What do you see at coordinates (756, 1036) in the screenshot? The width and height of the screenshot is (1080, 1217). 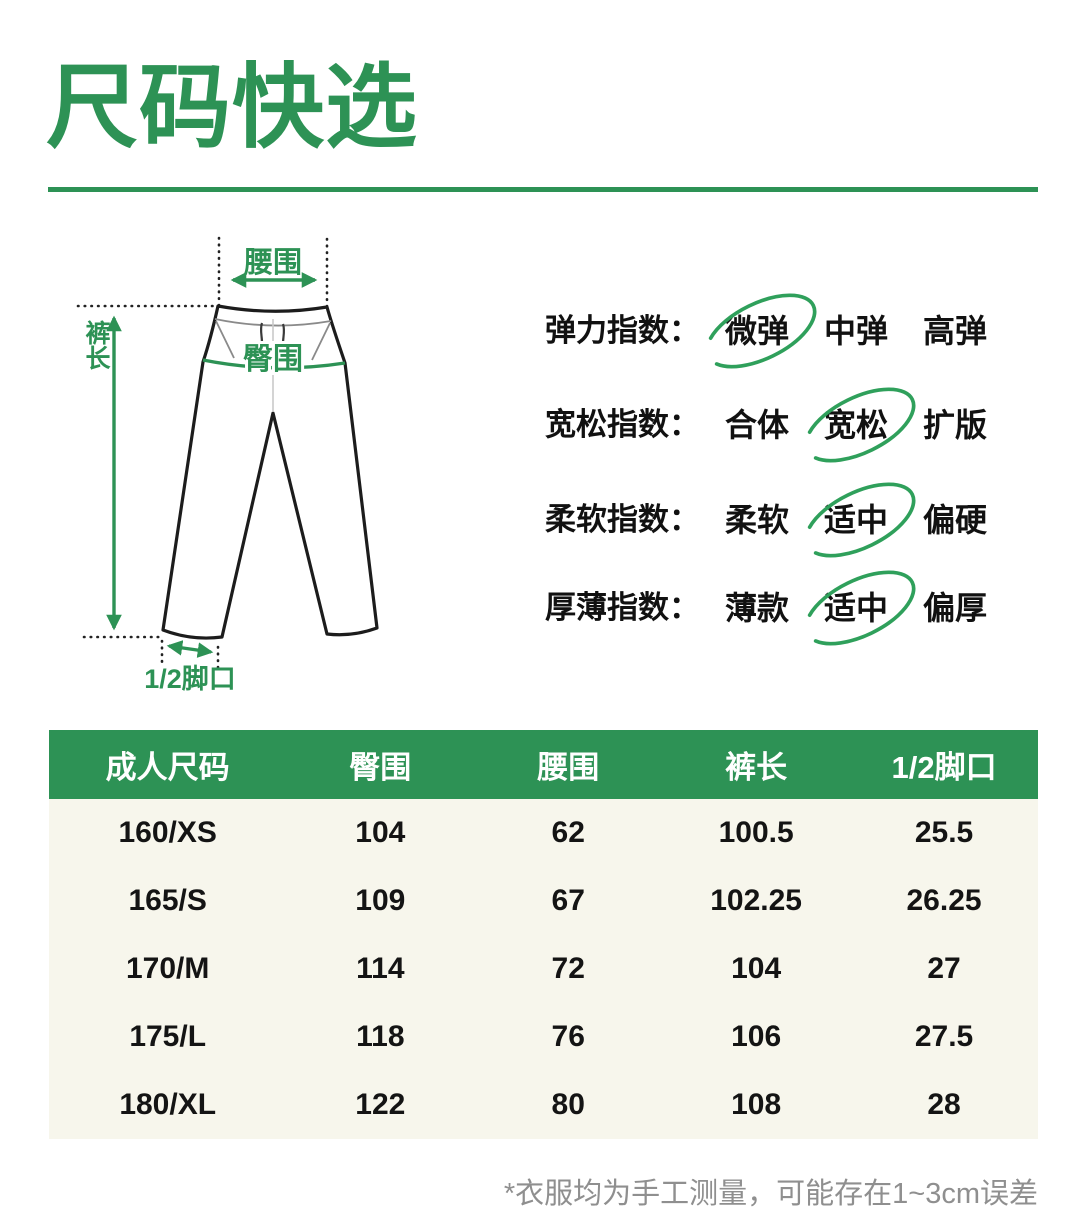 I see `table-cell: 106` at bounding box center [756, 1036].